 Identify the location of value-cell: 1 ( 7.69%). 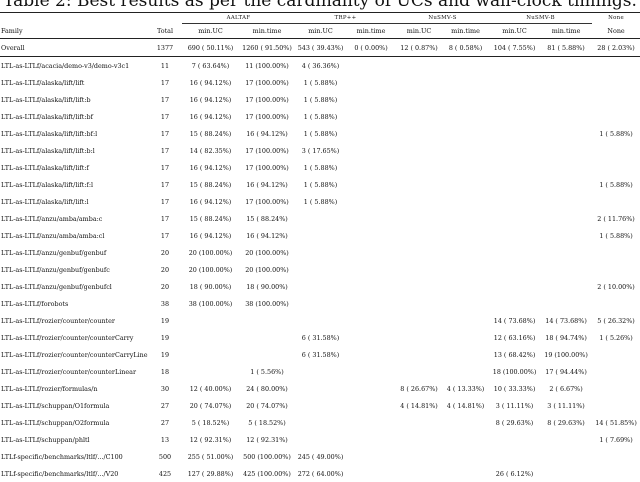
(616, 439).